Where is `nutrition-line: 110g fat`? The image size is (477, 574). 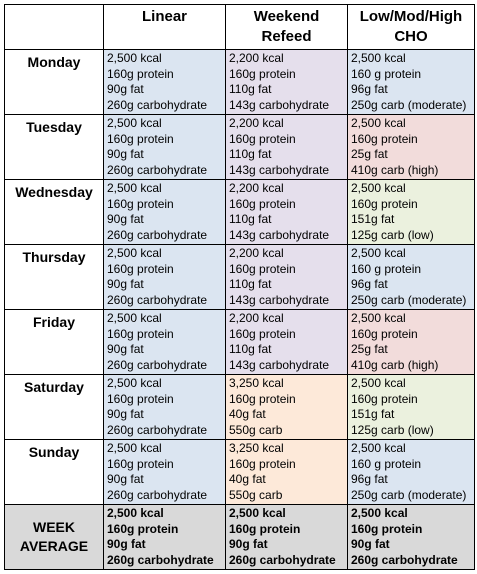 nutrition-line: 110g fat is located at coordinates (250, 349).